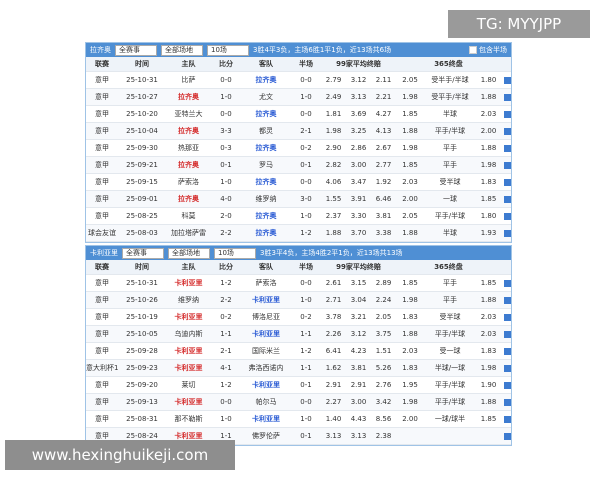 This screenshot has height=480, width=600. Describe the element at coordinates (333, 165) in the screenshot. I see `cell: 2.82` at that location.